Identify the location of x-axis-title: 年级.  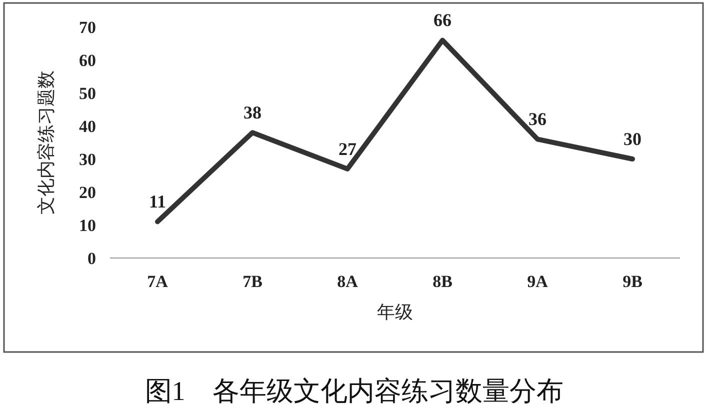
(395, 312).